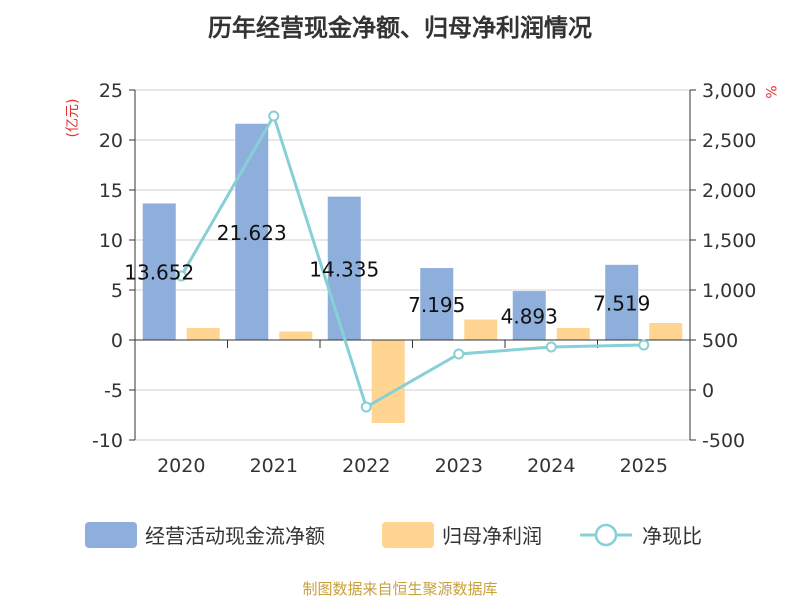 The image size is (800, 600). What do you see at coordinates (729, 241) in the screenshot?
I see `y-right-tick-label: 1,500` at bounding box center [729, 241].